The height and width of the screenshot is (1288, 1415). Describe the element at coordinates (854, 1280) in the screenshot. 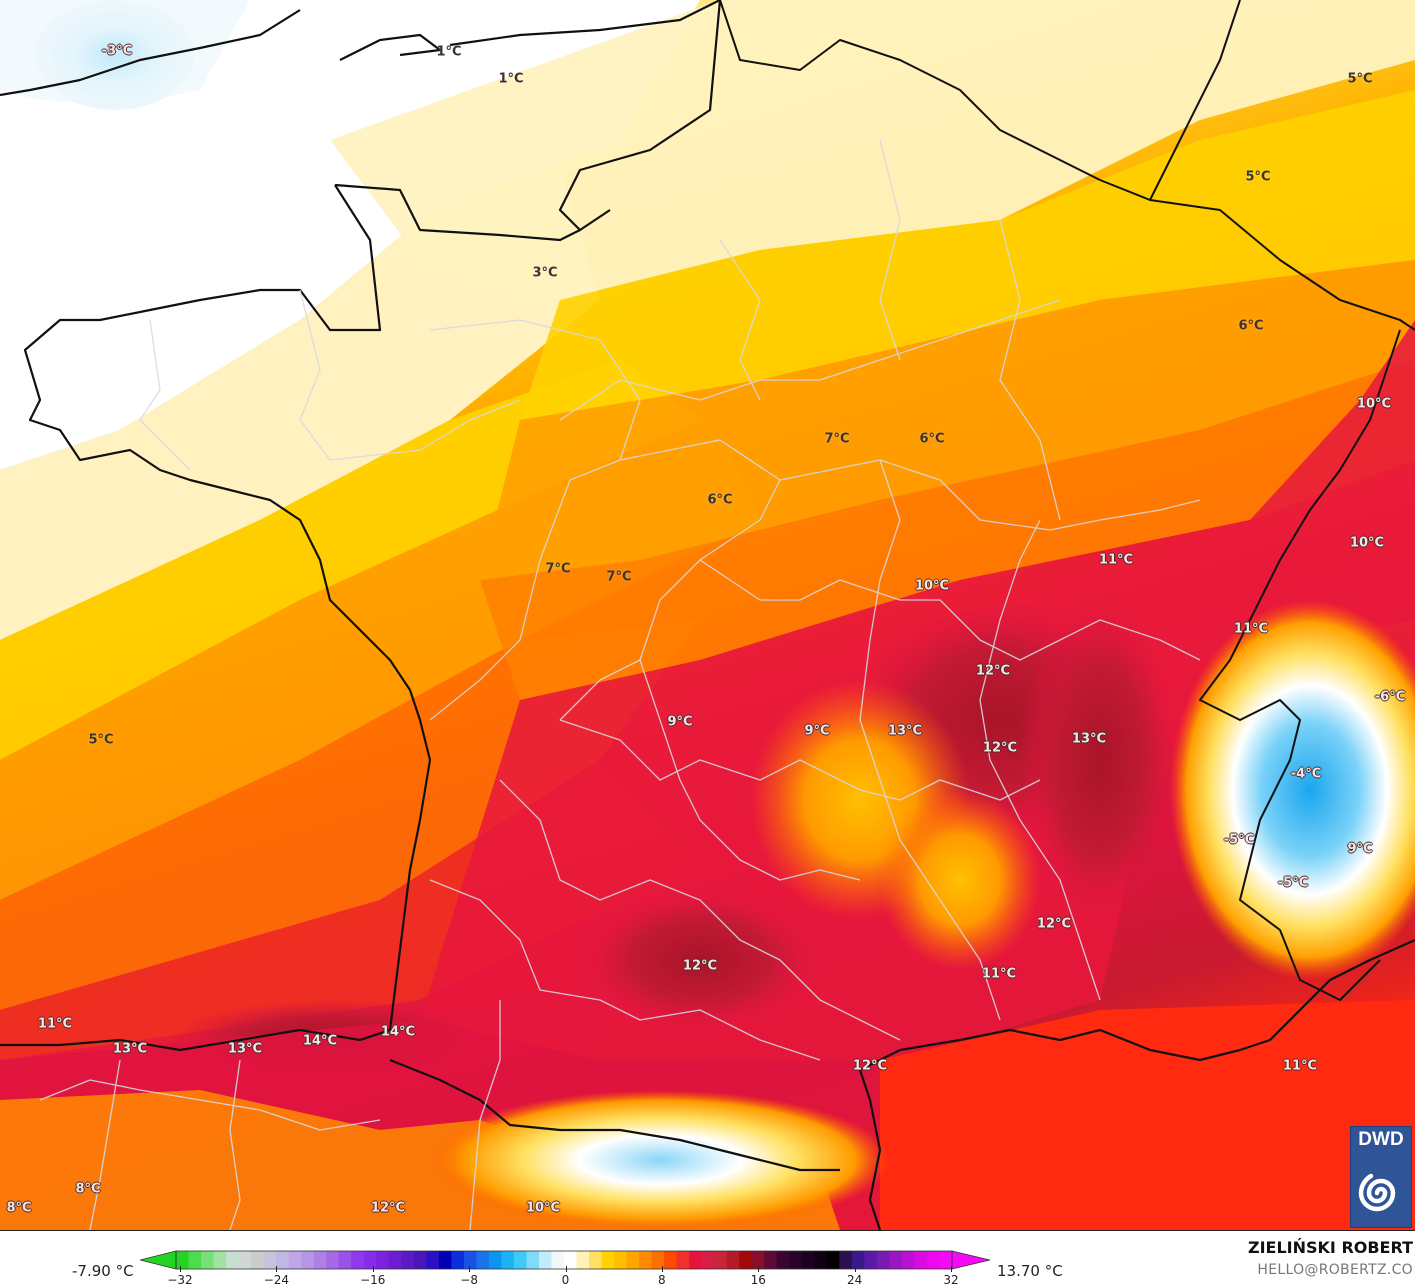

I see `colorbar-tick-label: 24` at that location.